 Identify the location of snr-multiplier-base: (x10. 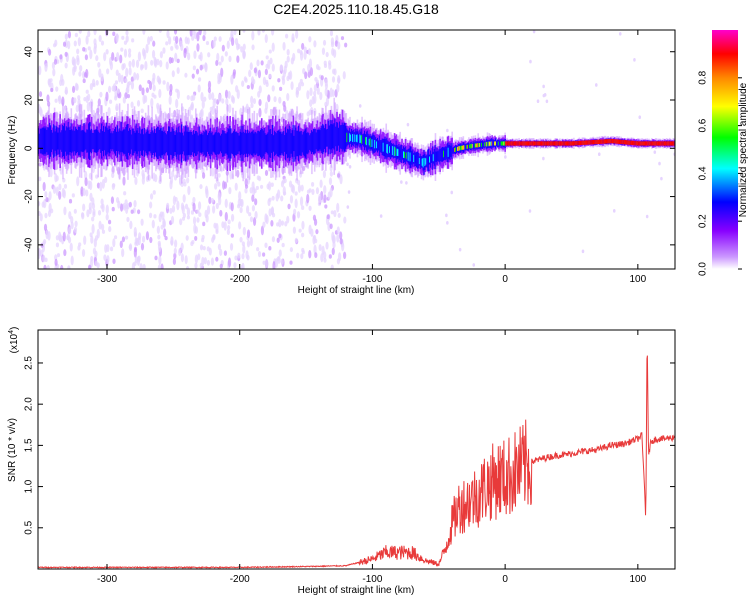
(14, 343).